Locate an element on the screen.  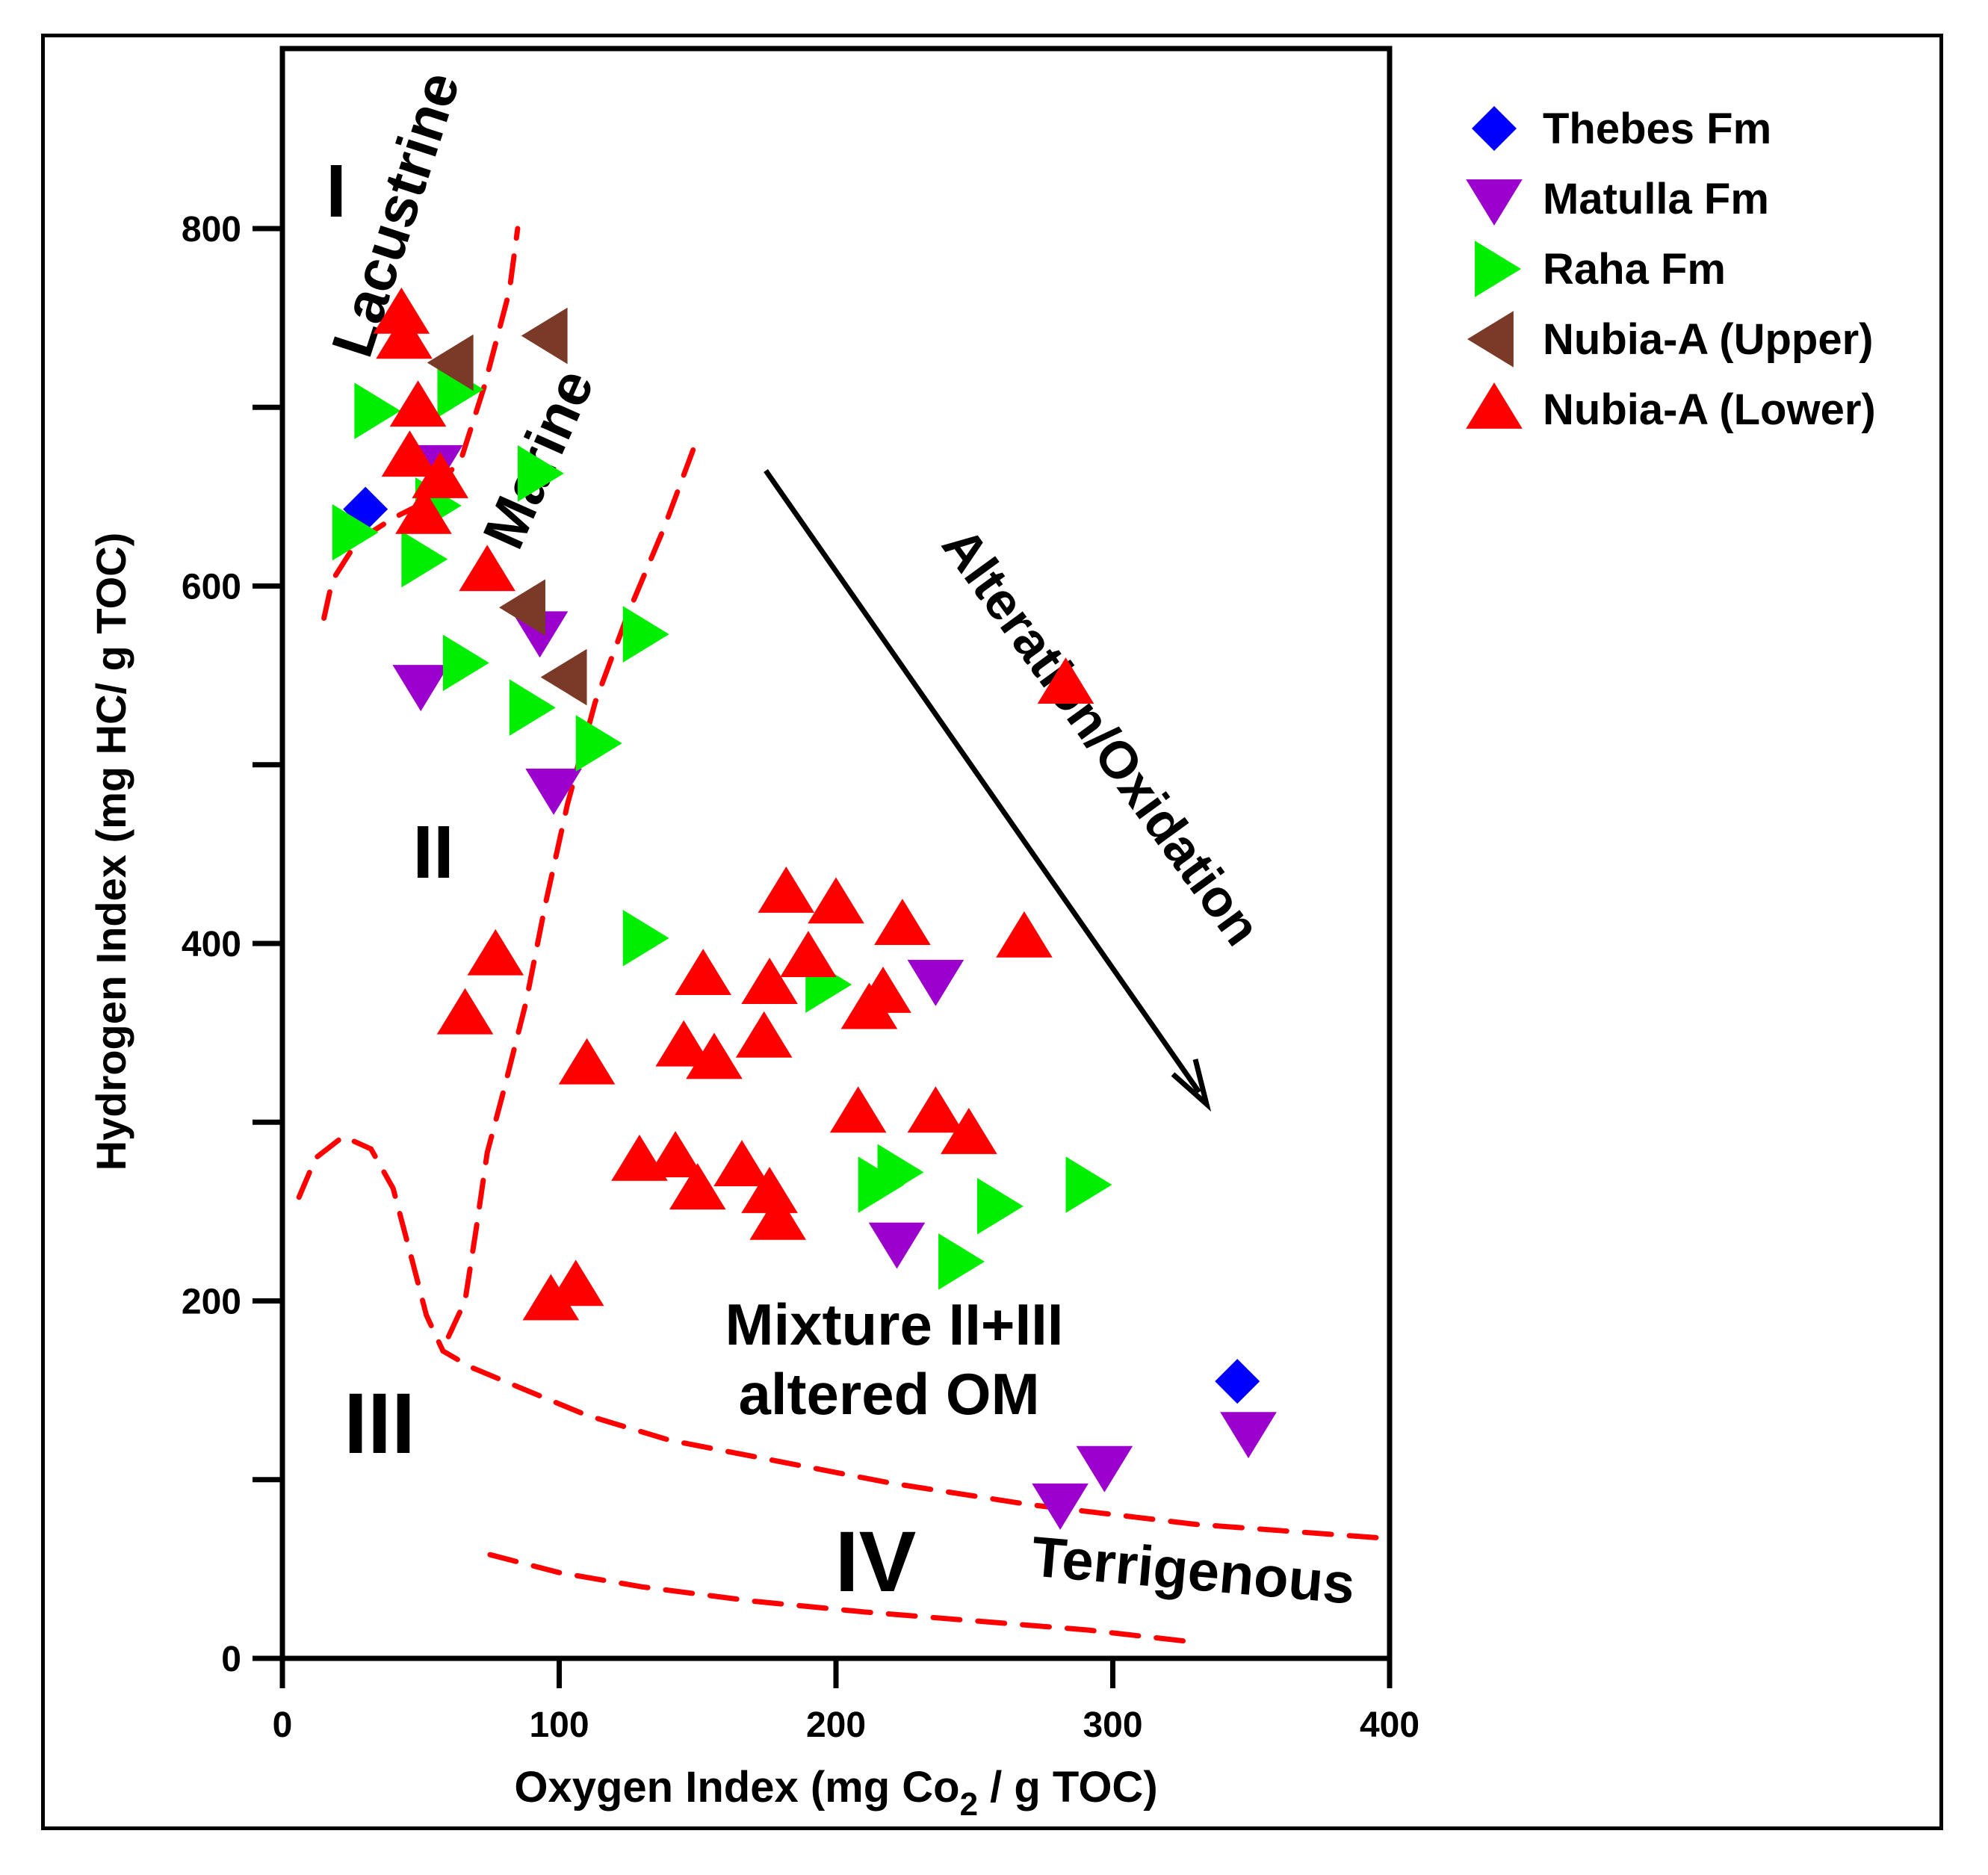
legend-label-nubia-a-upper: Nubia-A (Upper) is located at coordinates (1708, 339).